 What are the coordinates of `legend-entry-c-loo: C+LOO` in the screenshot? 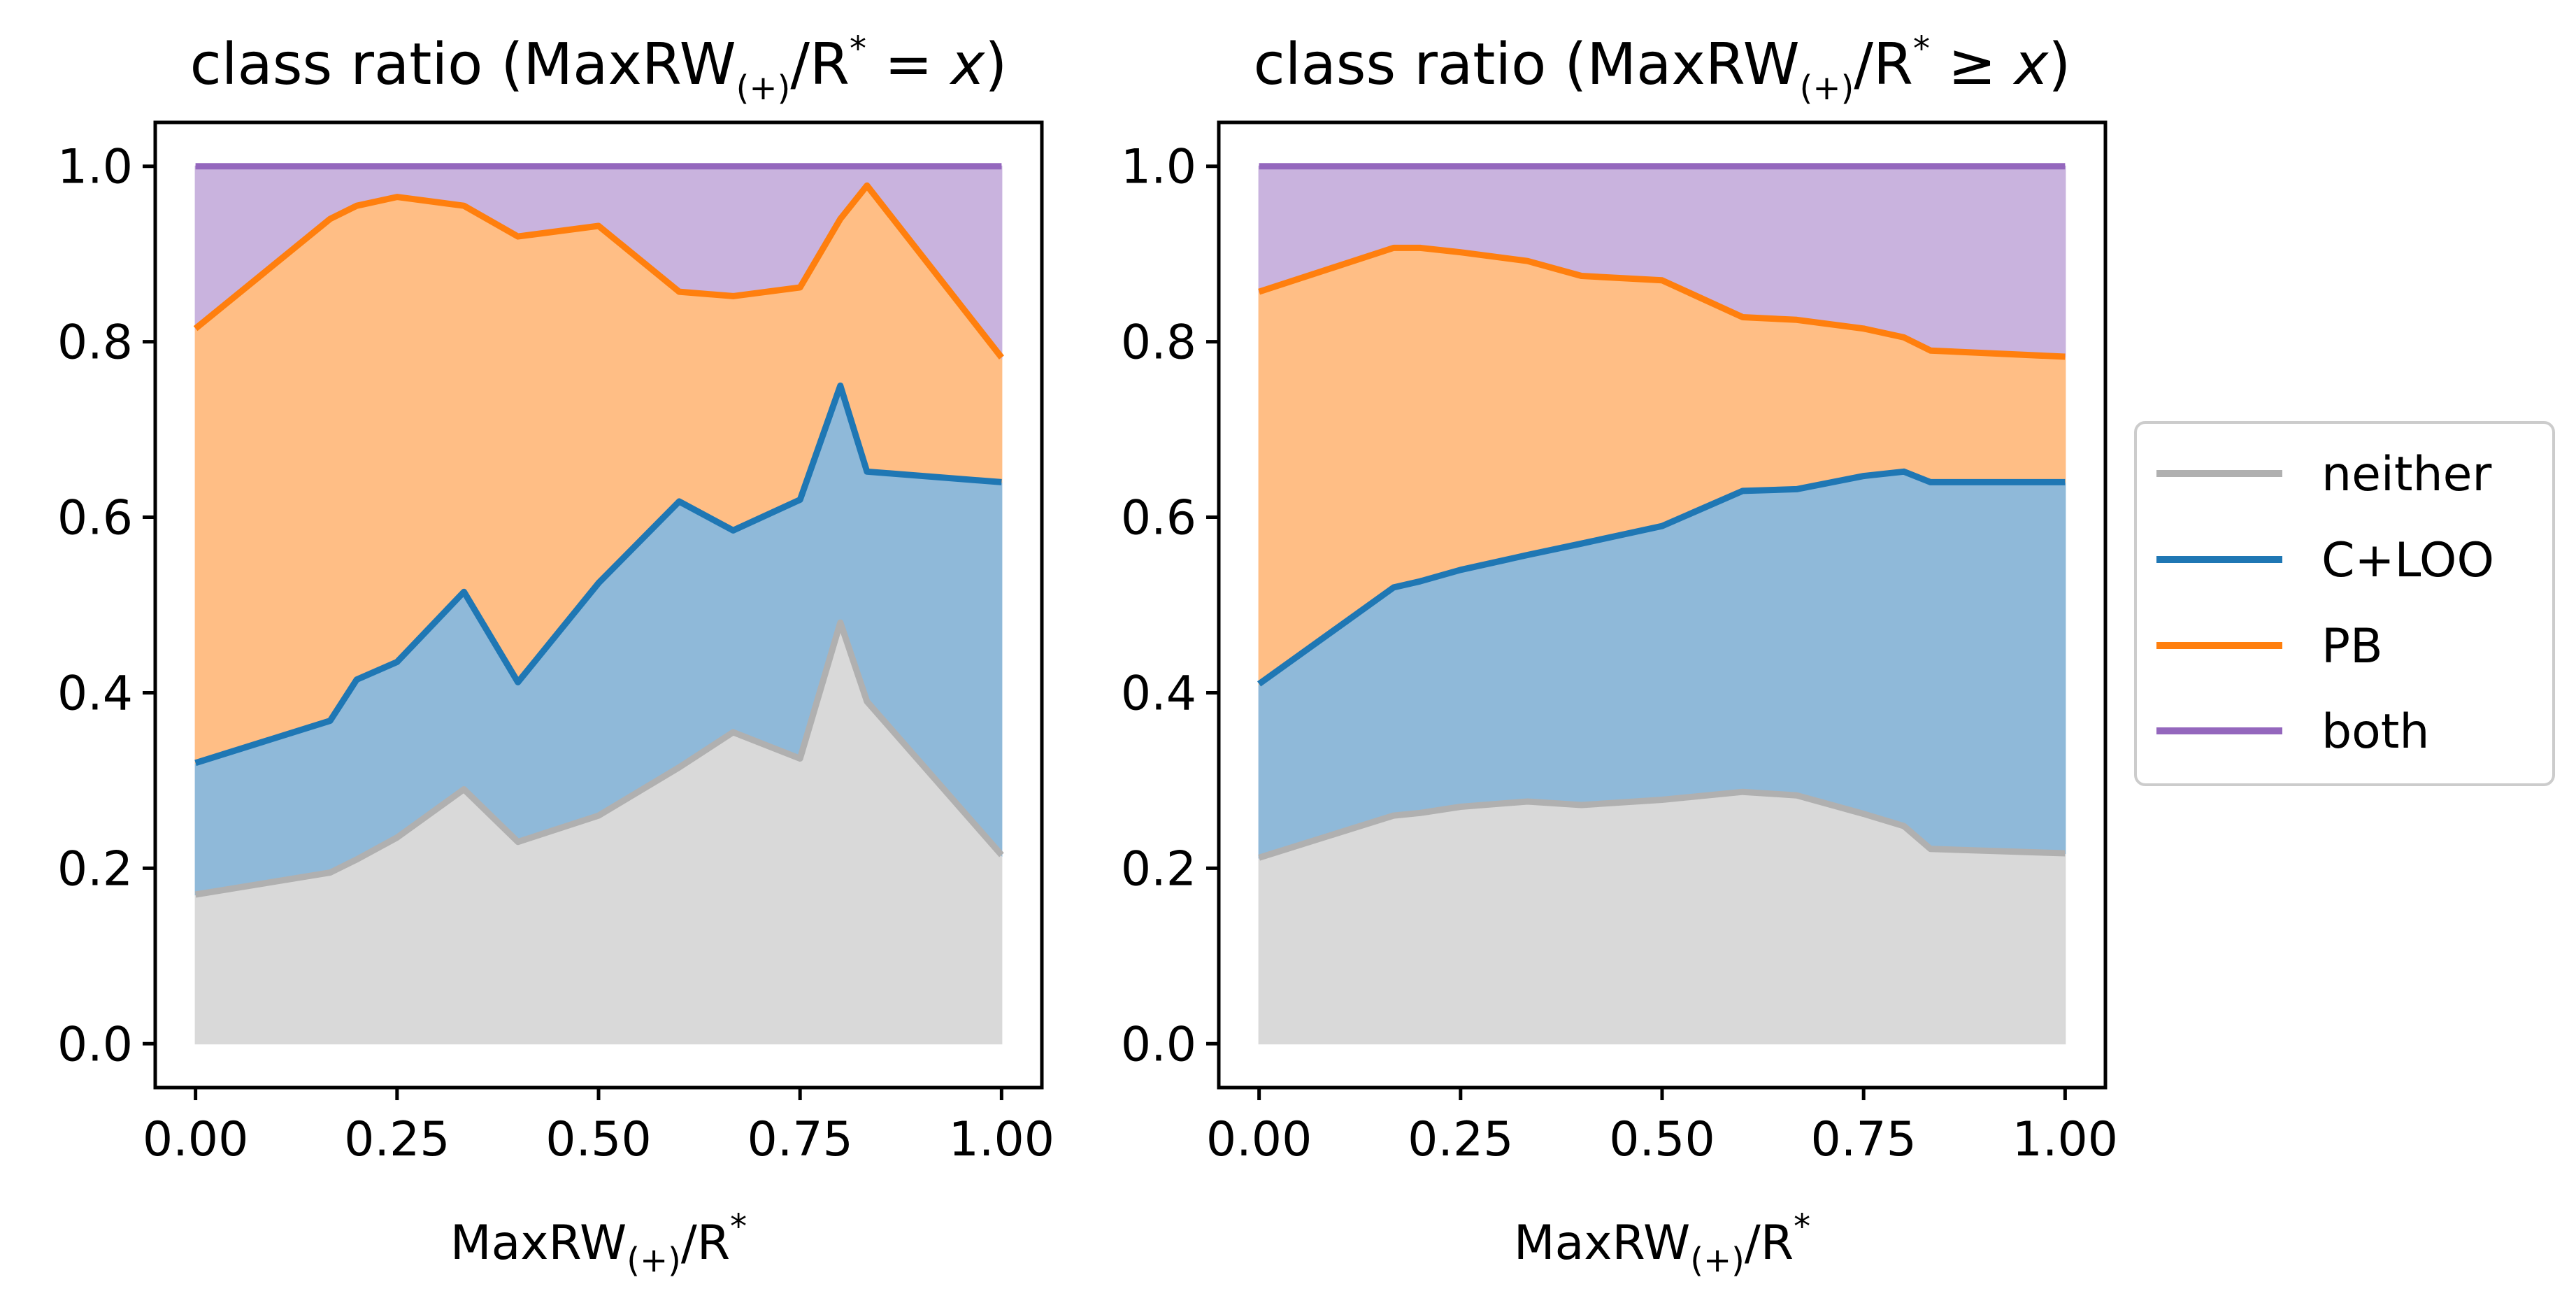 It's located at (2325, 560).